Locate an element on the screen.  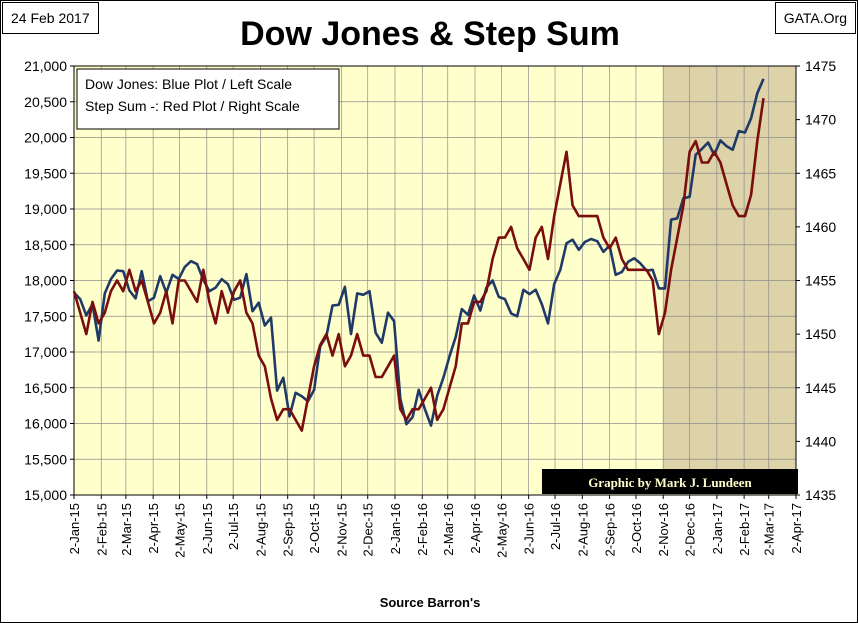
source-note: Source Barron's is located at coordinates (430, 602).